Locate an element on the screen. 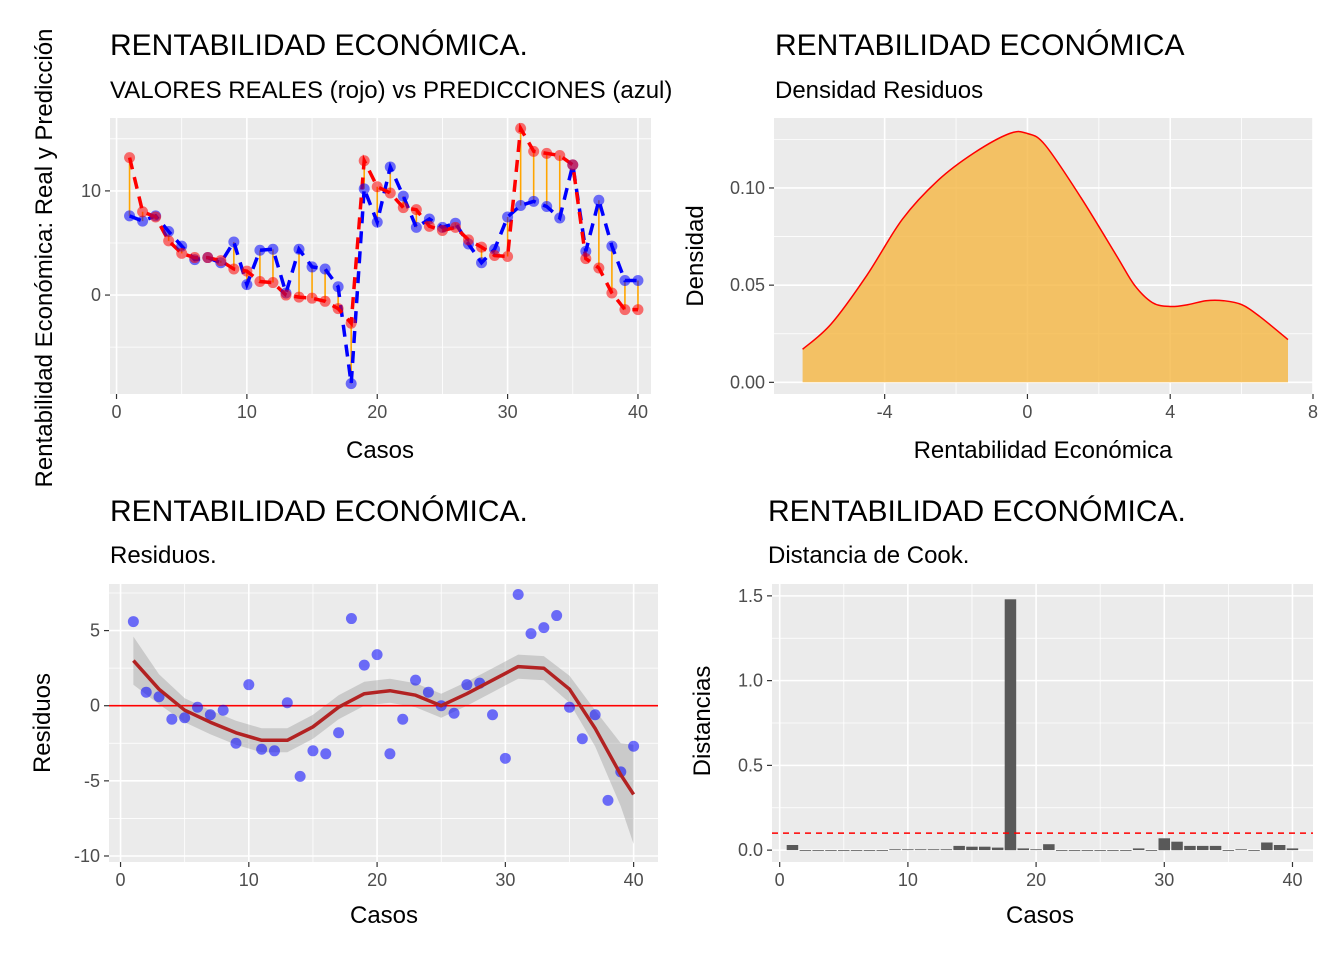  y-axis-title-4: Distancias is located at coordinates (702, 721).